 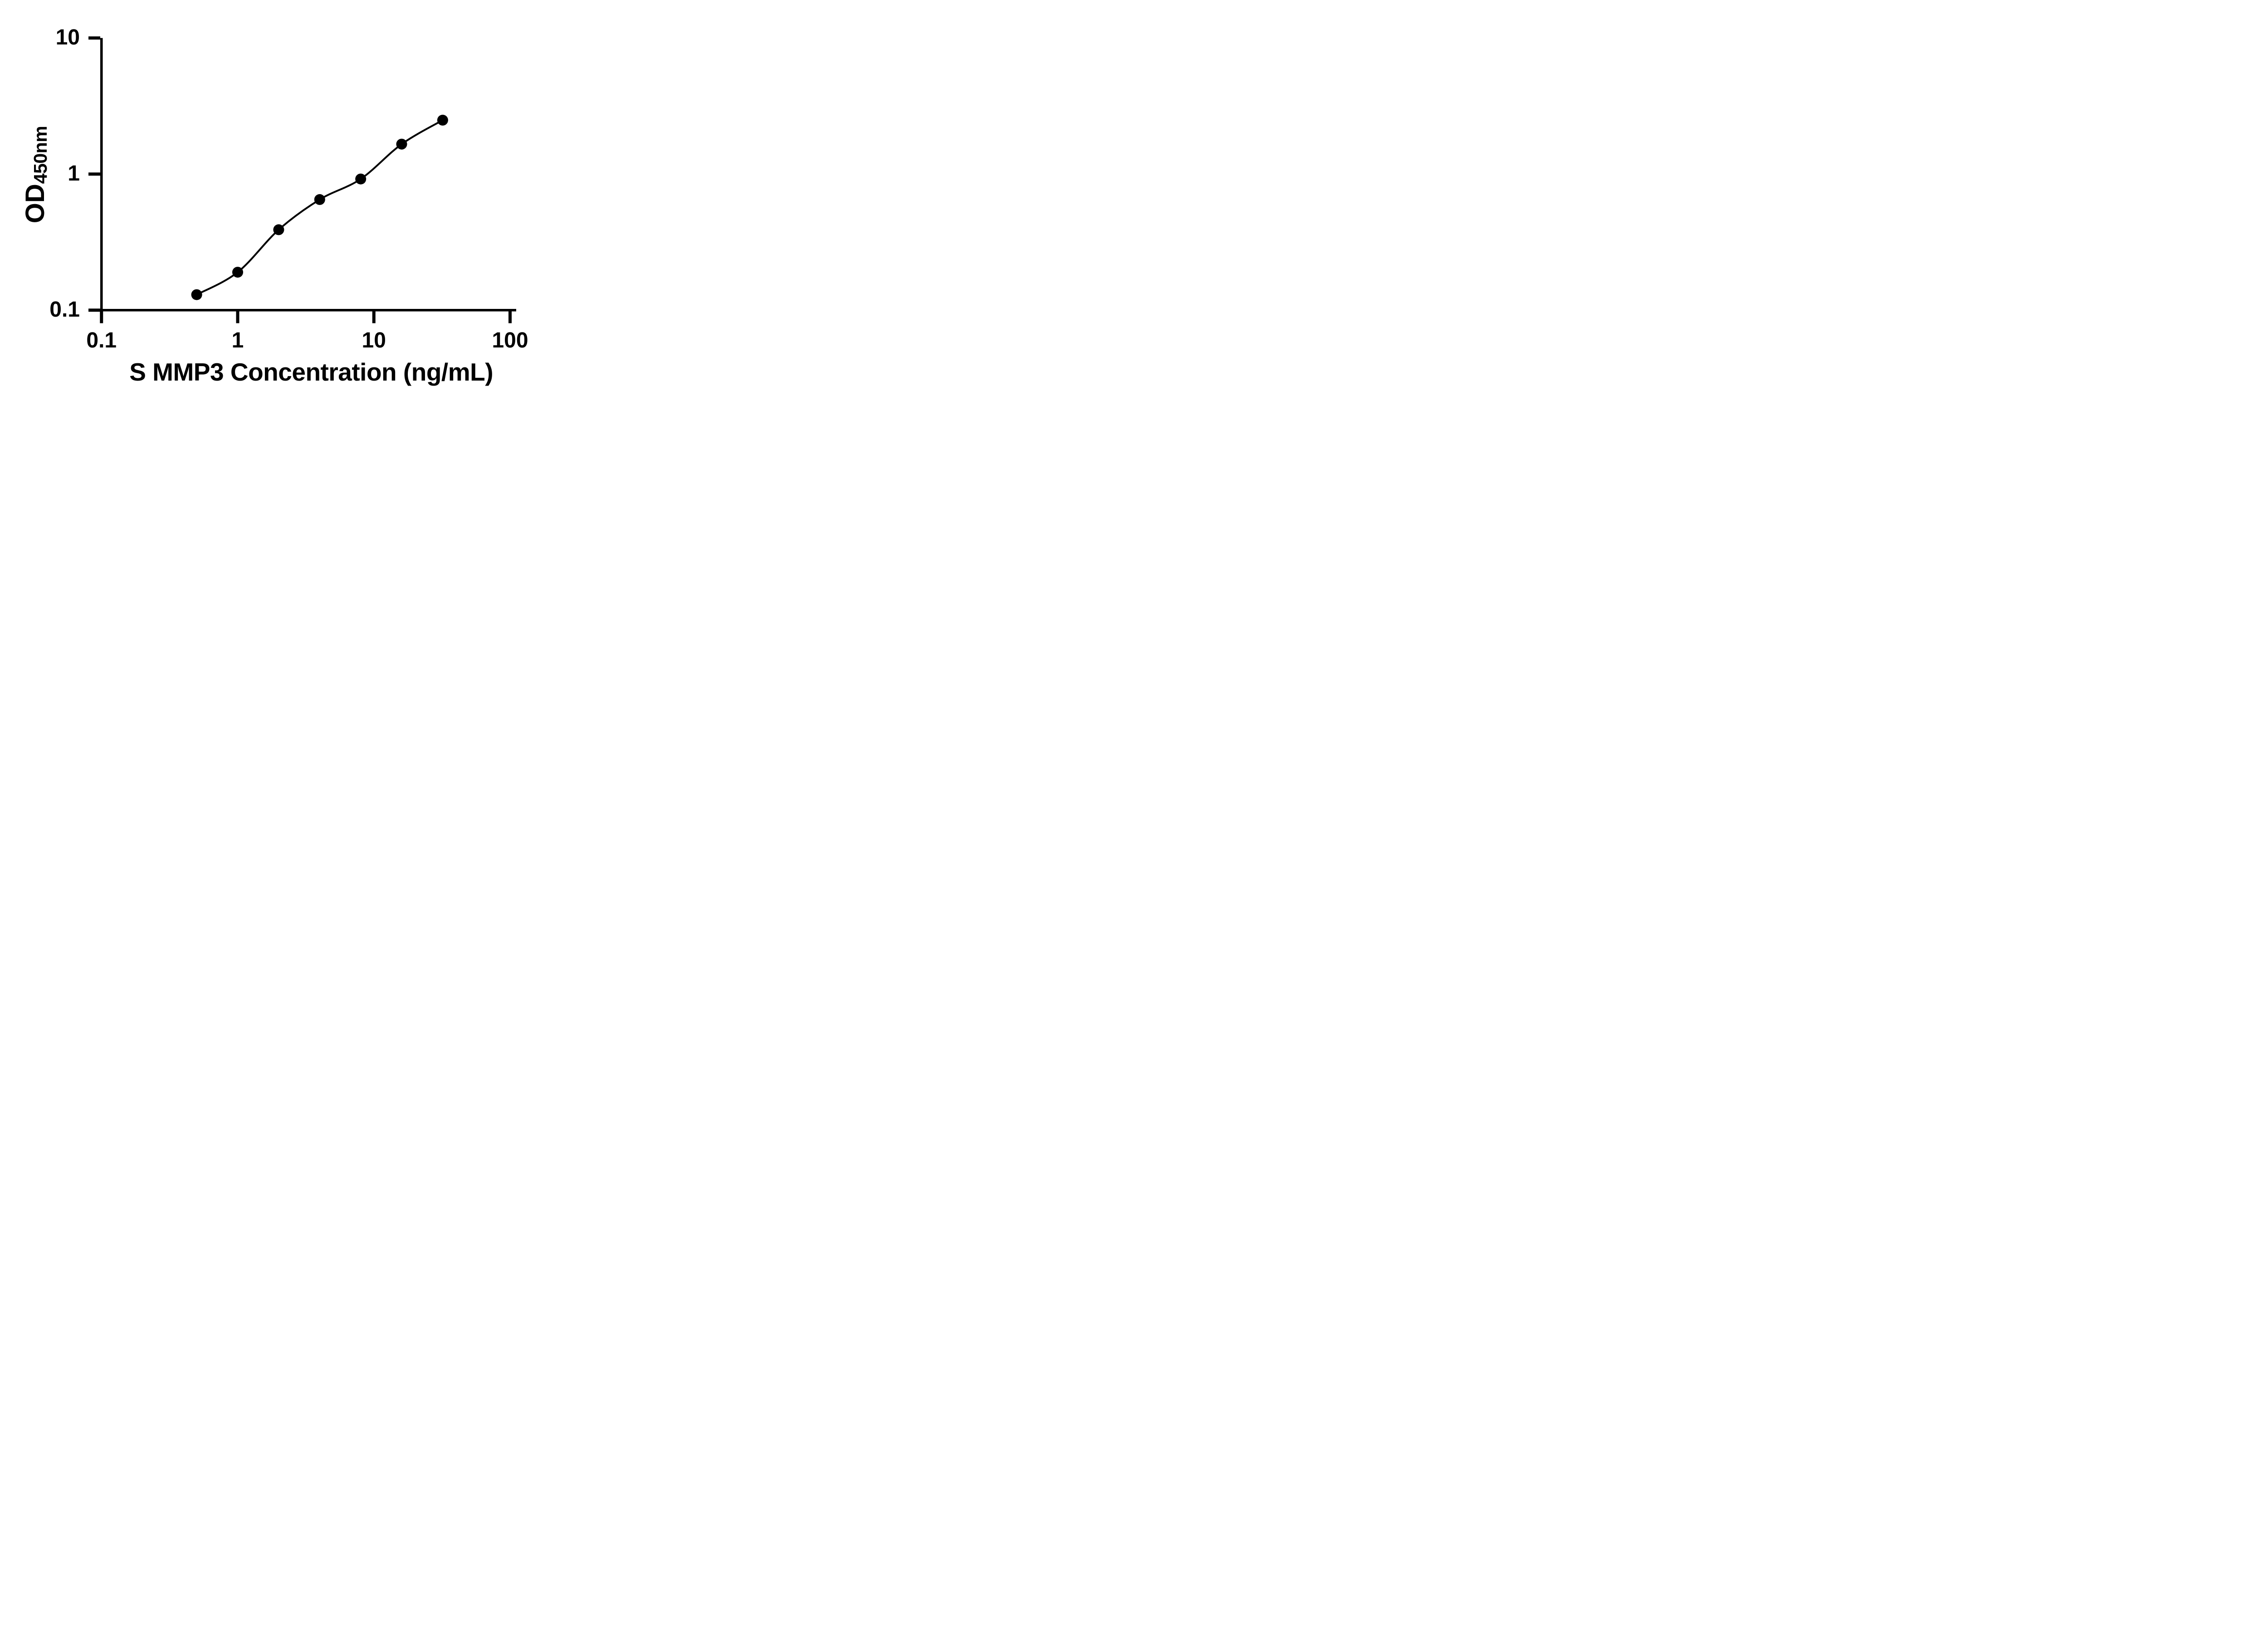 What do you see at coordinates (68, 37) in the screenshot?
I see `y-tick-label: 10` at bounding box center [68, 37].